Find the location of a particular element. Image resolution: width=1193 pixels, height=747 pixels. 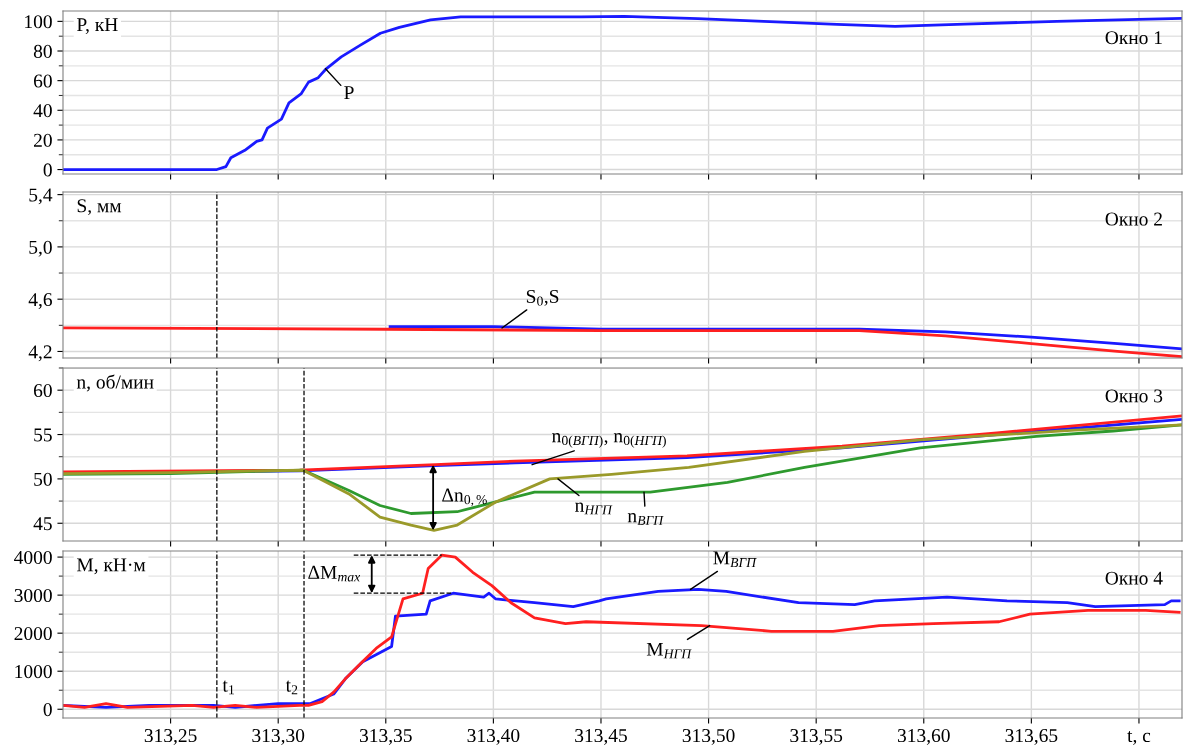

x-tick-label: 313,30 is located at coordinates (278, 736).